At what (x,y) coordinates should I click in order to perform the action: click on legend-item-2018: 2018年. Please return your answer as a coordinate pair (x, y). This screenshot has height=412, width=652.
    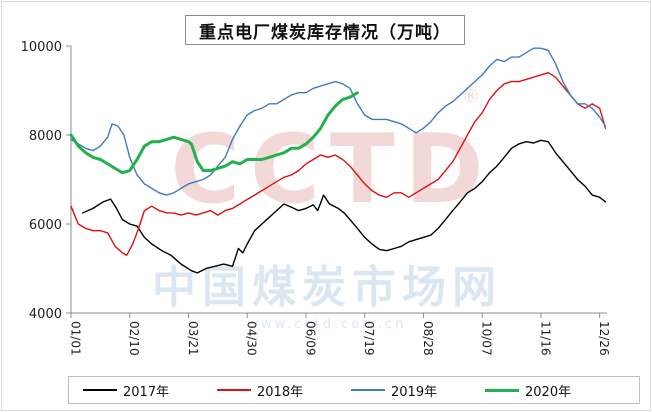
    Looking at the image, I should click on (260, 390).